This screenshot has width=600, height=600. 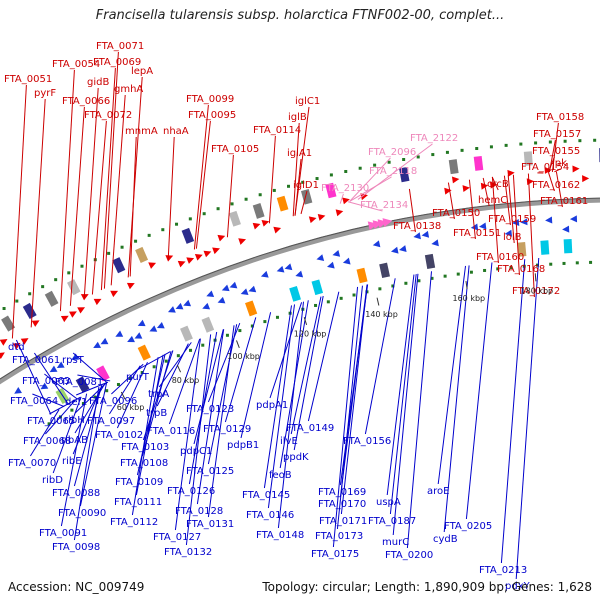 I want to click on reverse-gene-label: FTA_0171, so click(x=343, y=521).